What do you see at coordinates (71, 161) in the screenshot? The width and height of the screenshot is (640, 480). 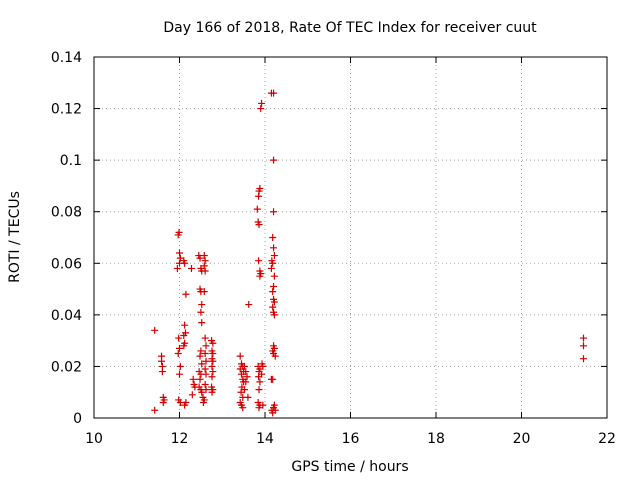 I see `y-tick-label: 0.1` at bounding box center [71, 161].